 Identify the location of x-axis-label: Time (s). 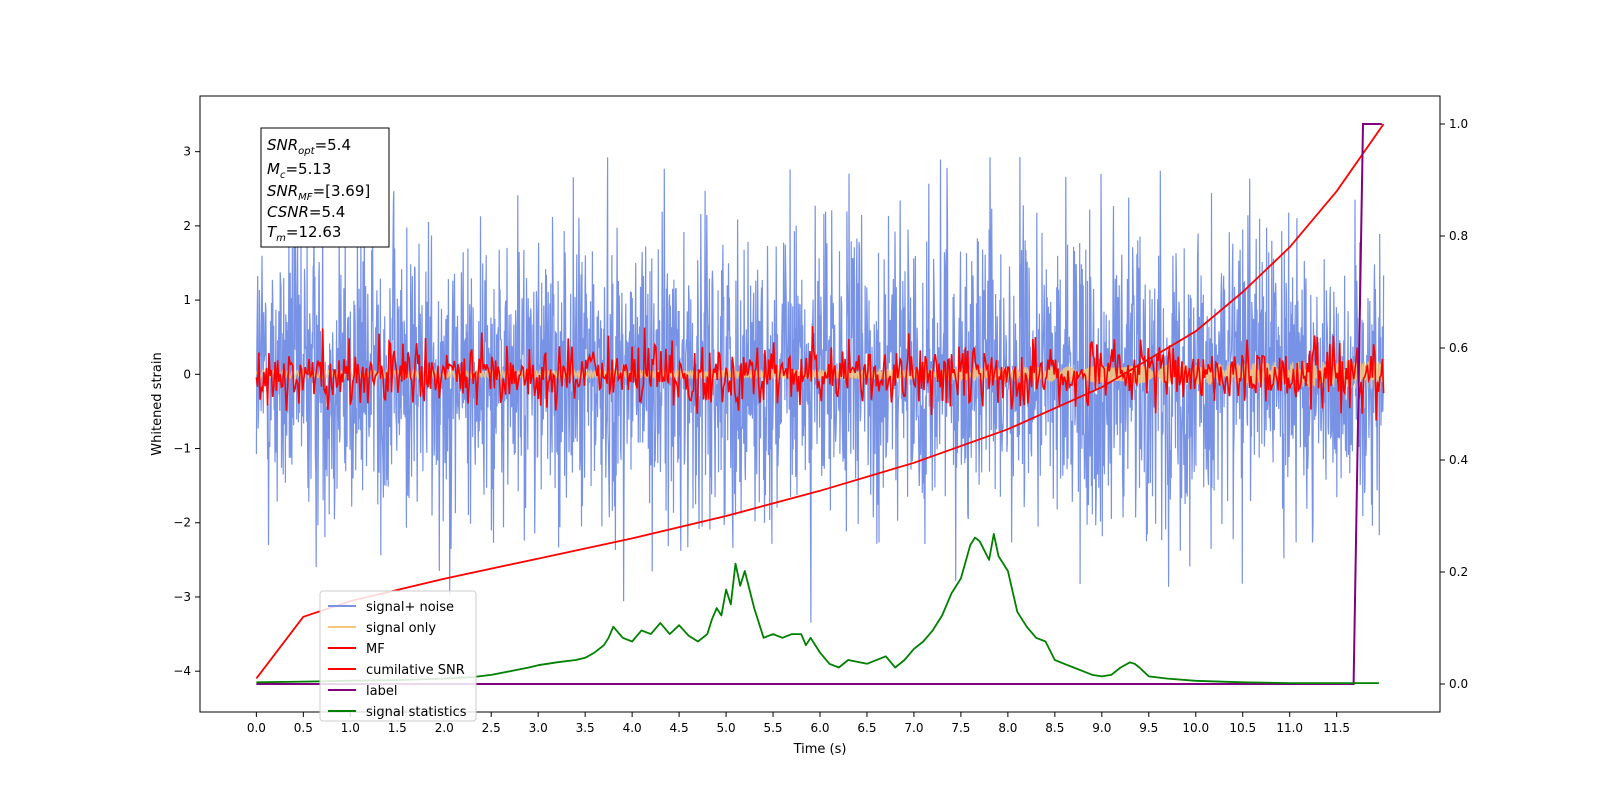
(820, 749).